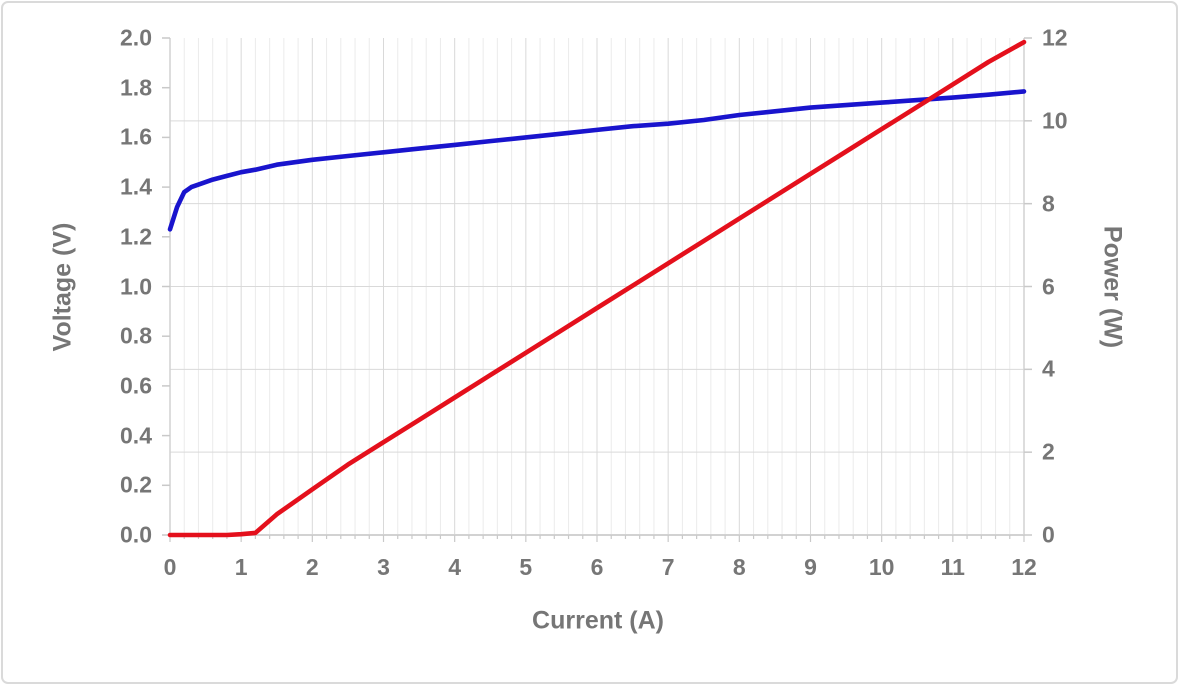 The image size is (1179, 685). I want to click on current-tick-label: 12, so click(1024, 567).